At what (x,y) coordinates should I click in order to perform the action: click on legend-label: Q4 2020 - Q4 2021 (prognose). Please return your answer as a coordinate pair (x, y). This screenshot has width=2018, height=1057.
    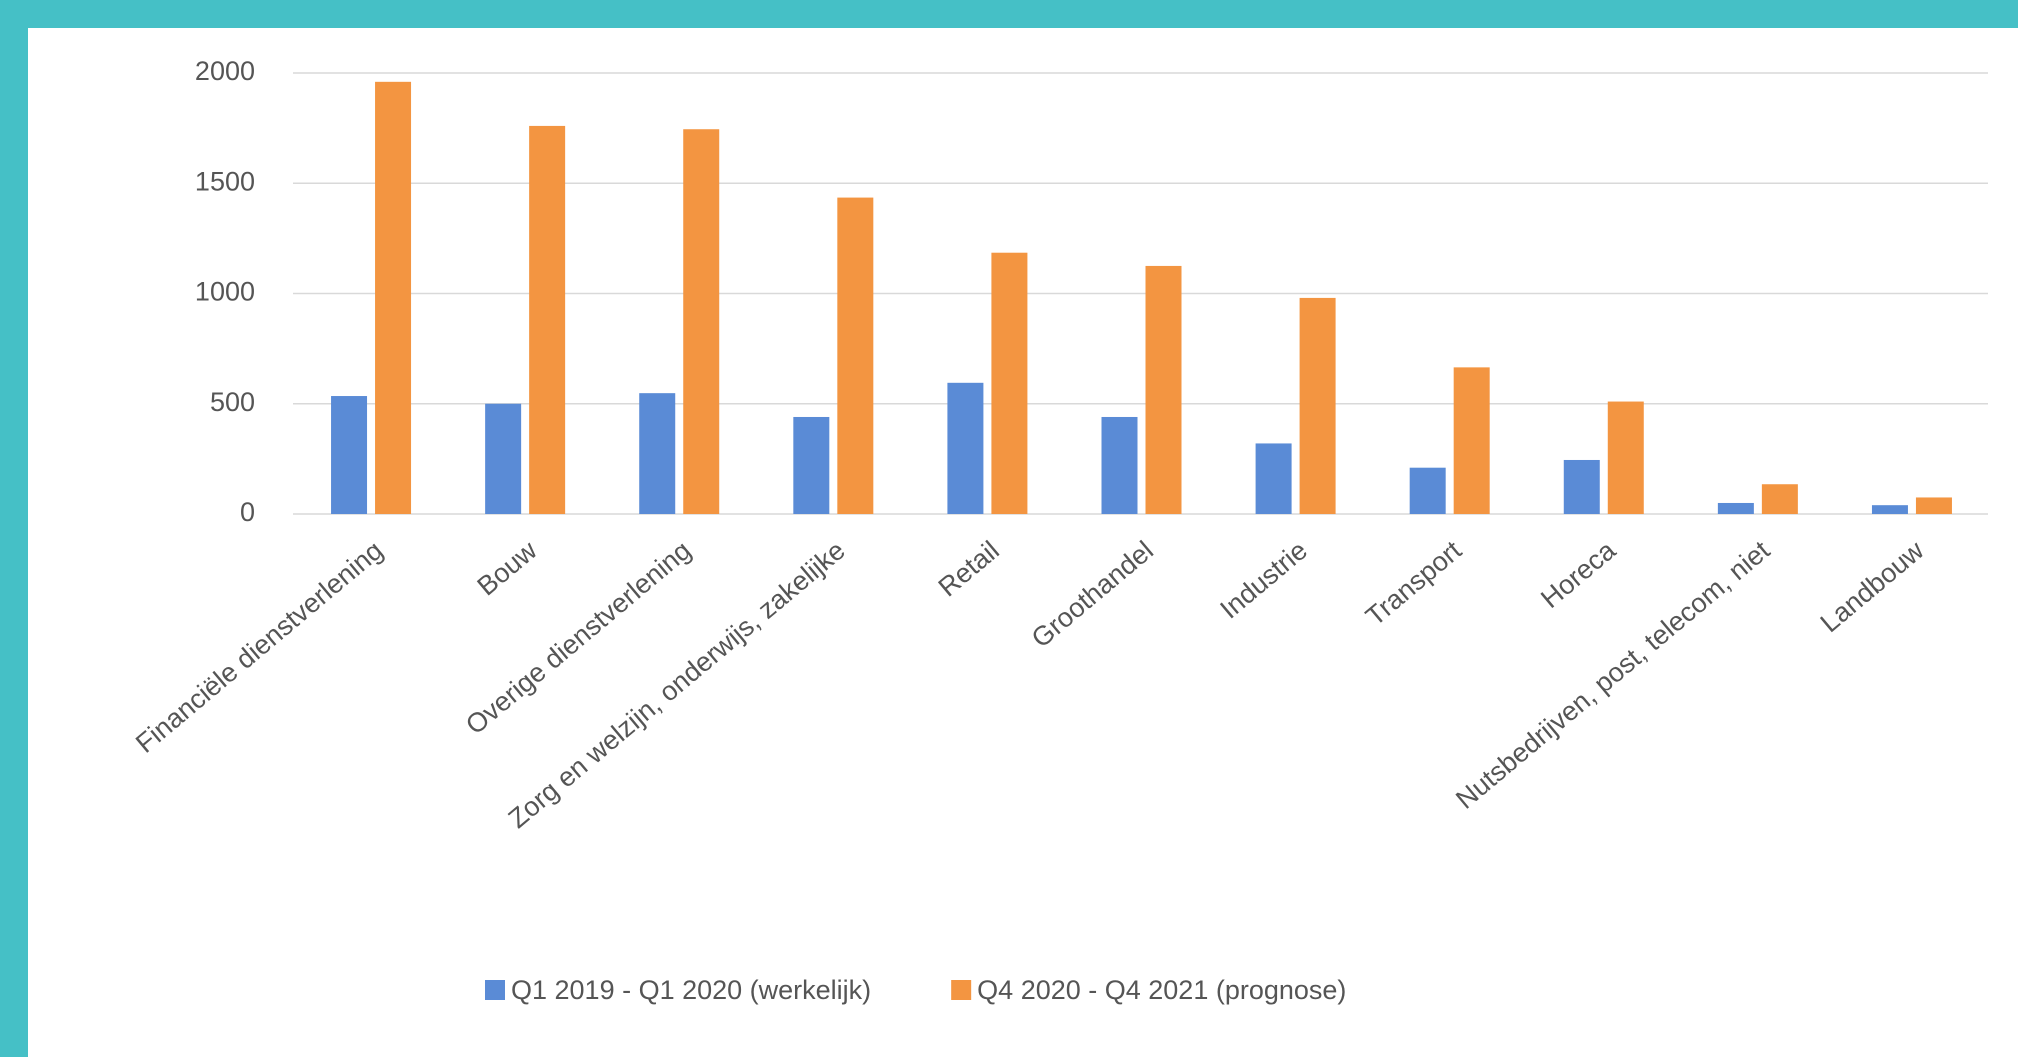
    Looking at the image, I should click on (1161, 990).